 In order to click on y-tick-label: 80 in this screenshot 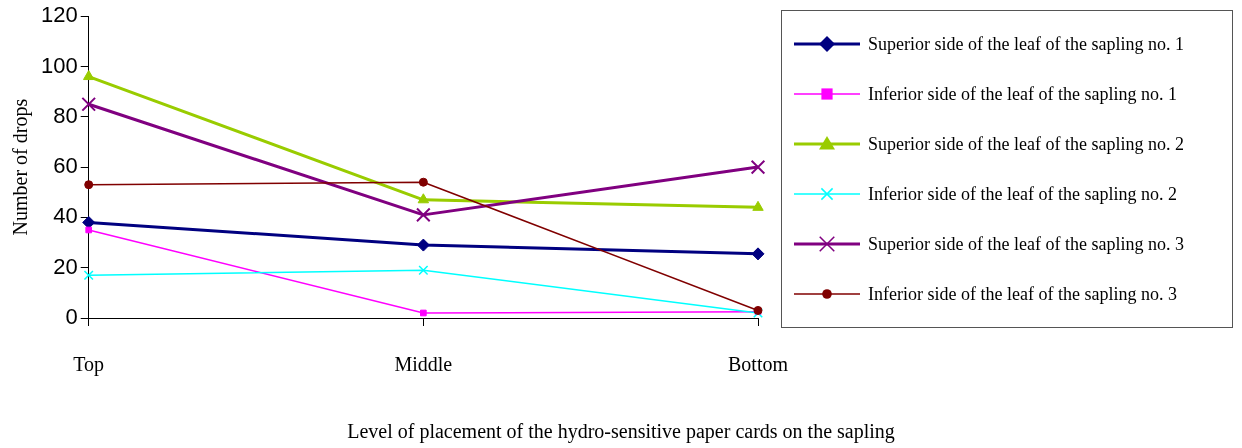, I will do `click(65, 115)`.